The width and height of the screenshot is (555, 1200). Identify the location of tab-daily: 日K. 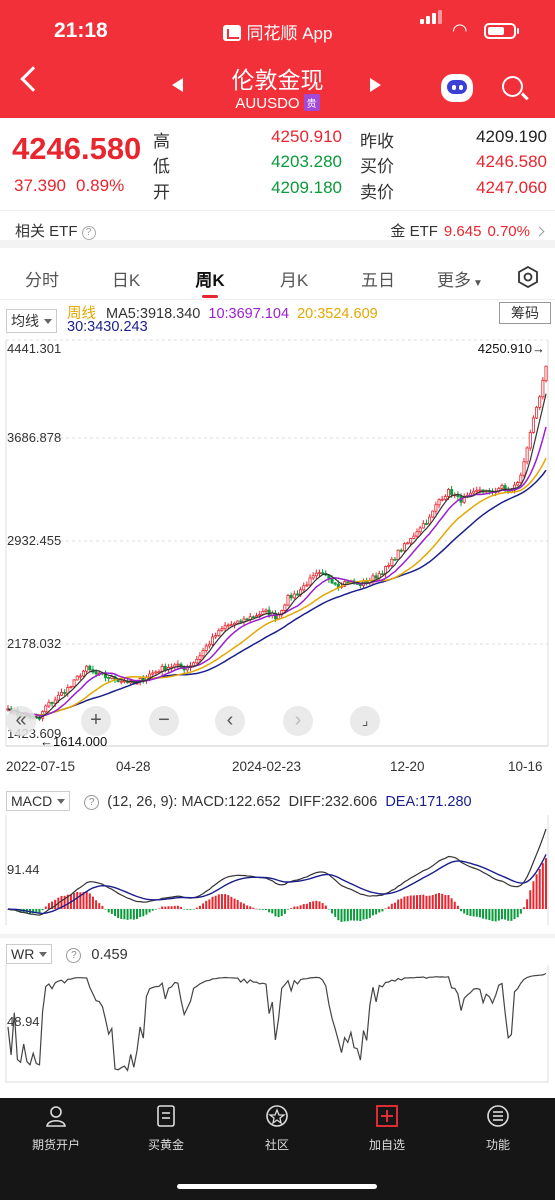
(126, 280).